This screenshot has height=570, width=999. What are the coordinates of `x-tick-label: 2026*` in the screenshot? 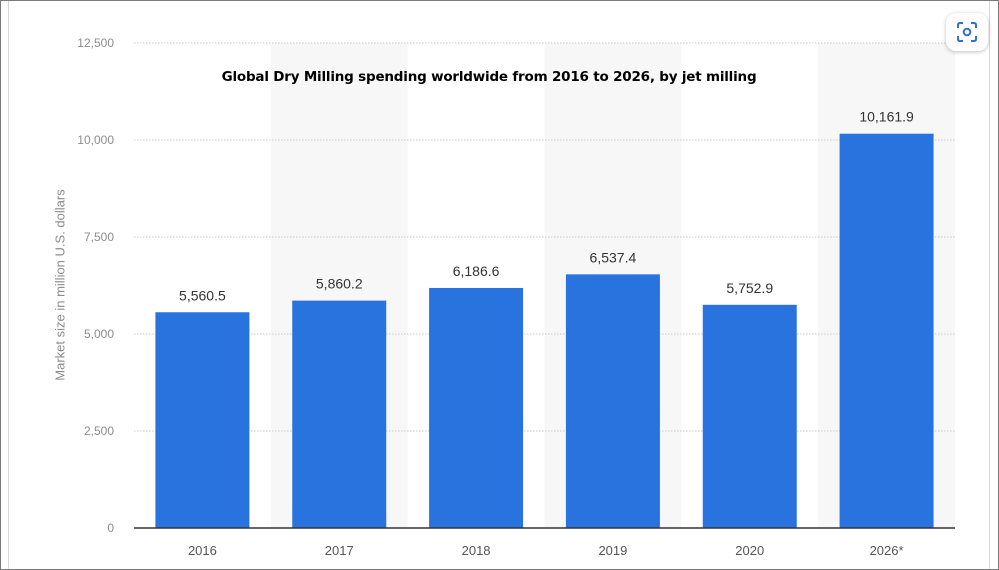 It's located at (887, 550).